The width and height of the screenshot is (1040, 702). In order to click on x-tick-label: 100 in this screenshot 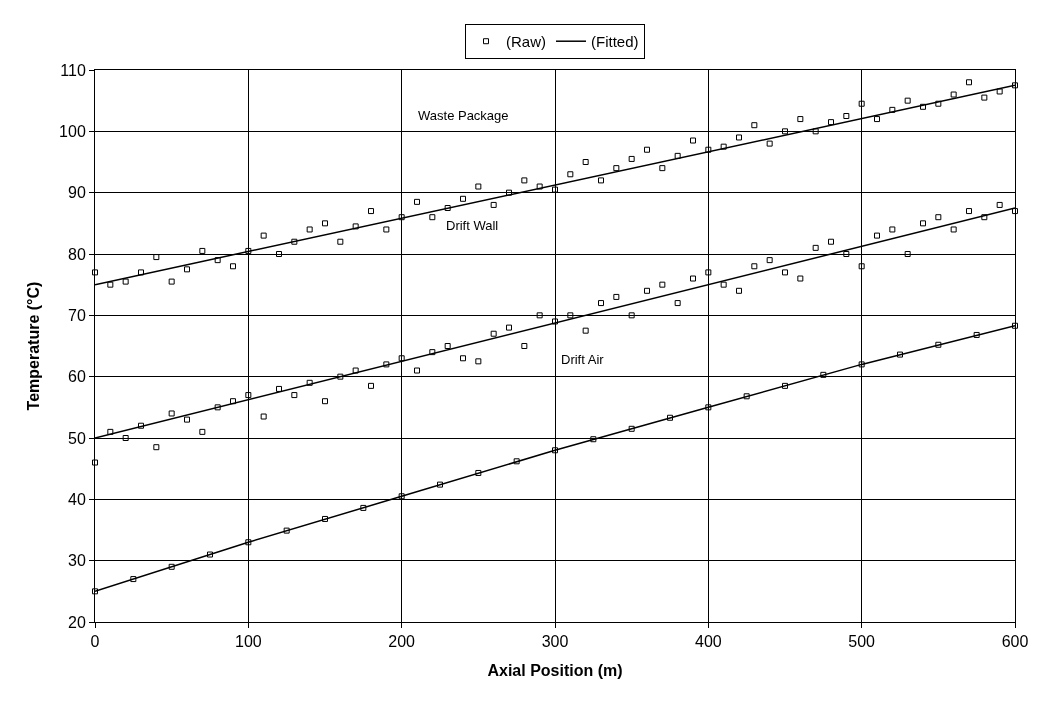, I will do `click(248, 642)`.